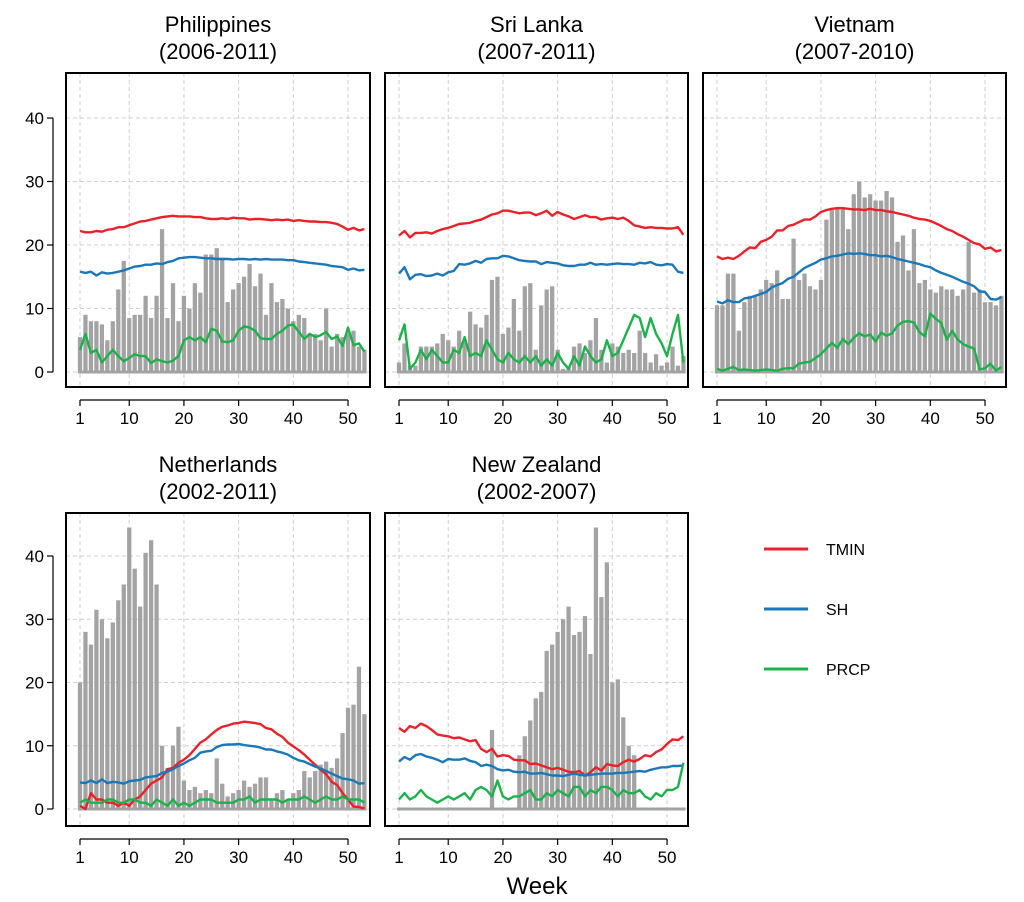  I want to click on y-tick-label: 40, so click(34, 556).